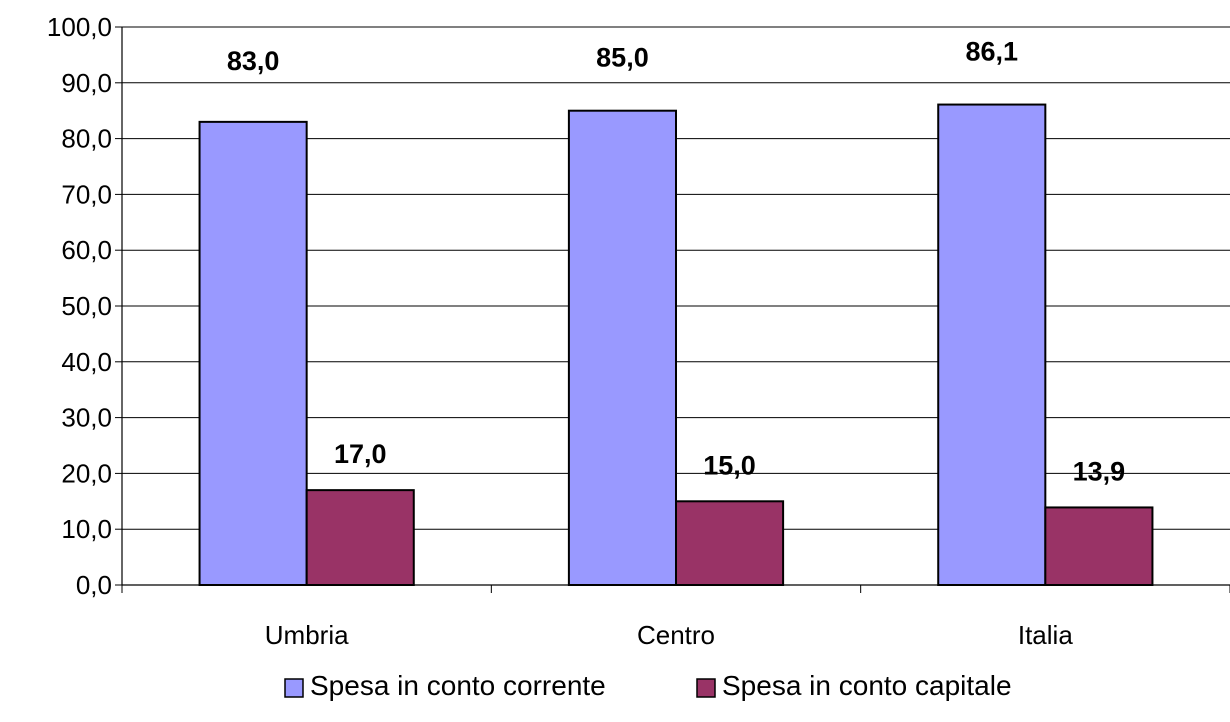 This screenshot has height=722, width=1230. I want to click on legend-label: Spesa in conto capitale, so click(867, 685).